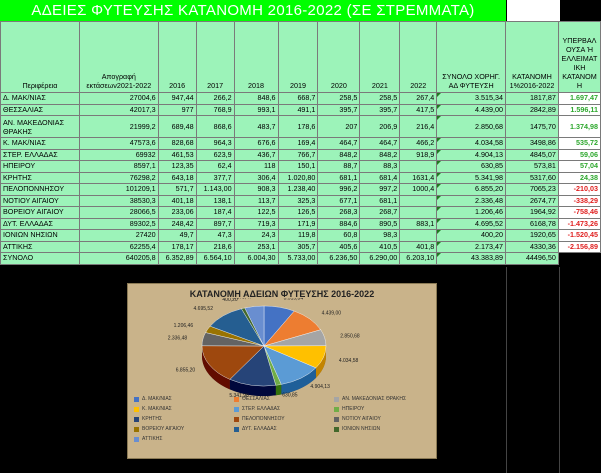  I want to click on cell-y2021: 395,7, so click(380, 109).